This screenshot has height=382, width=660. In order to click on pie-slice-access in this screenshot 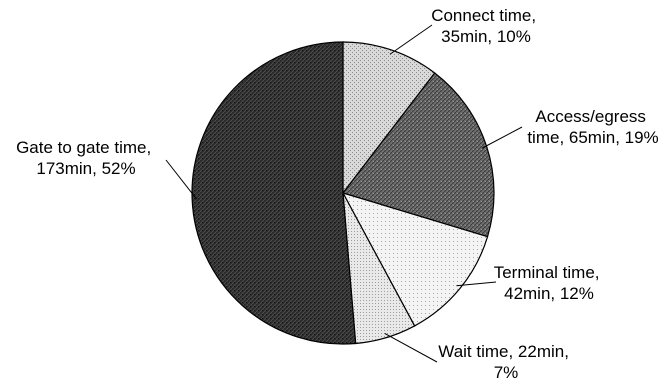, I will do `click(418, 155)`.